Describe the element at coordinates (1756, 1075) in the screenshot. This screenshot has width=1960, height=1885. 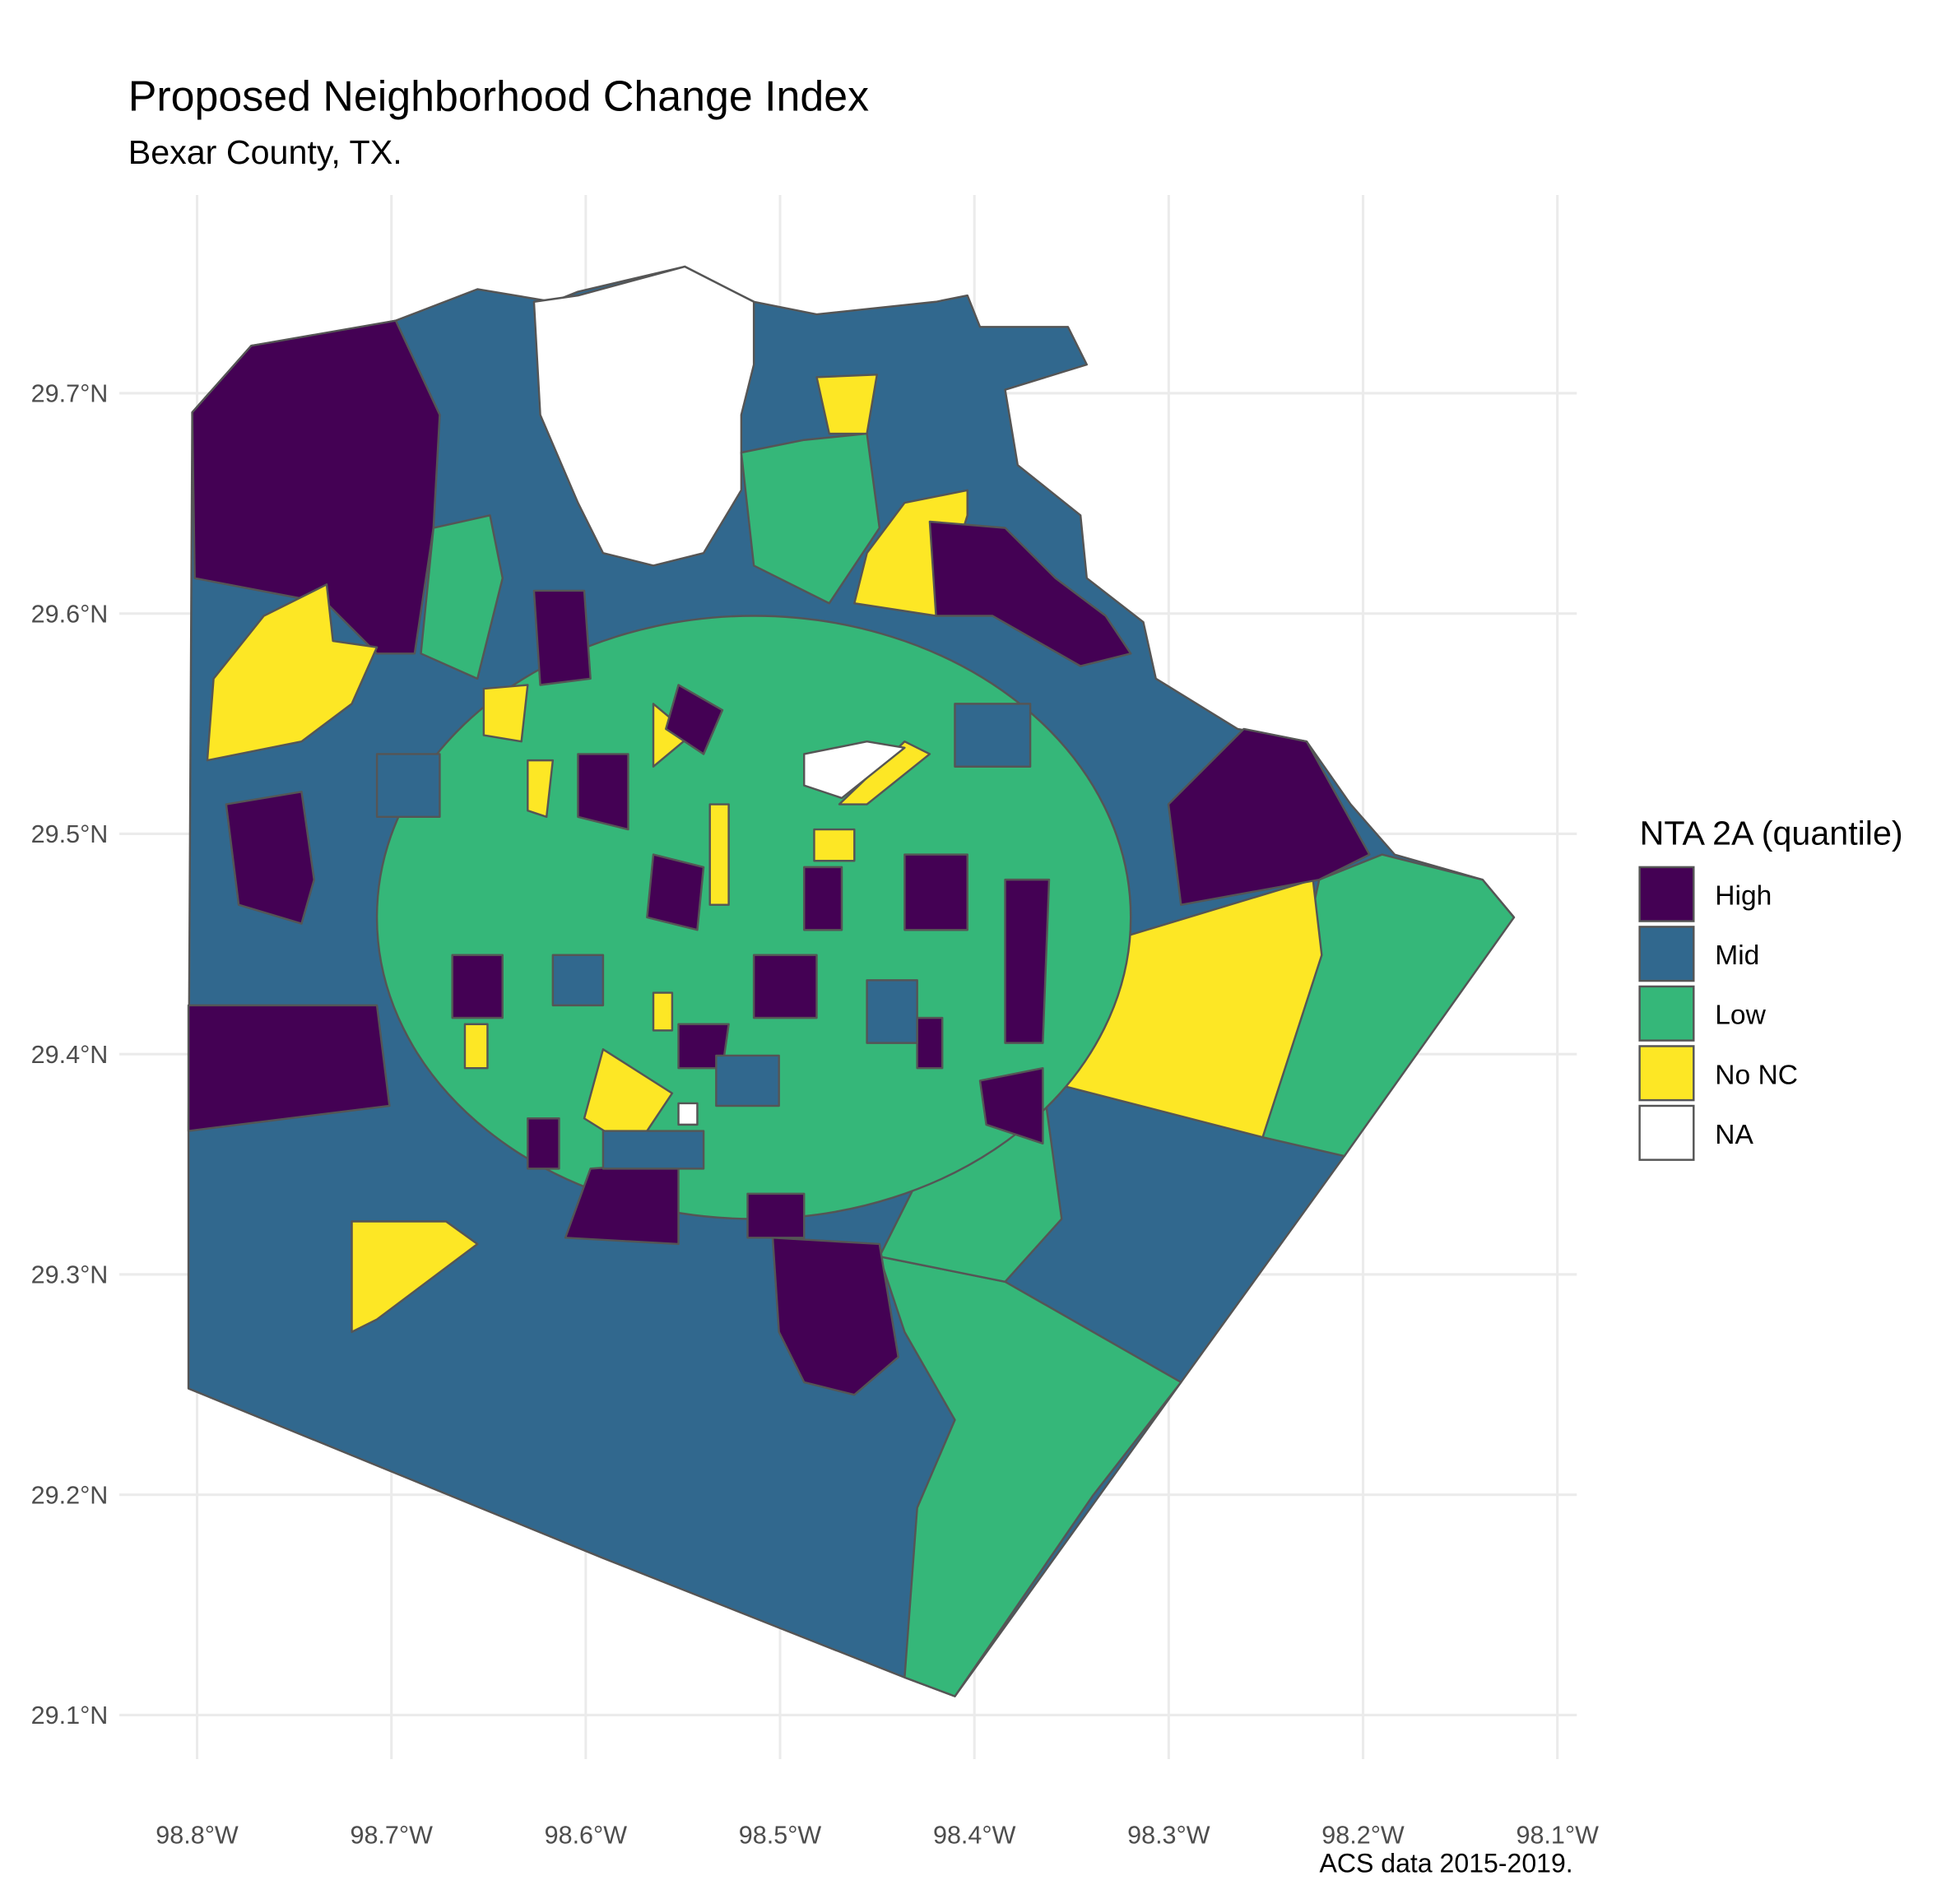
I see `legend-label: No NC` at that location.